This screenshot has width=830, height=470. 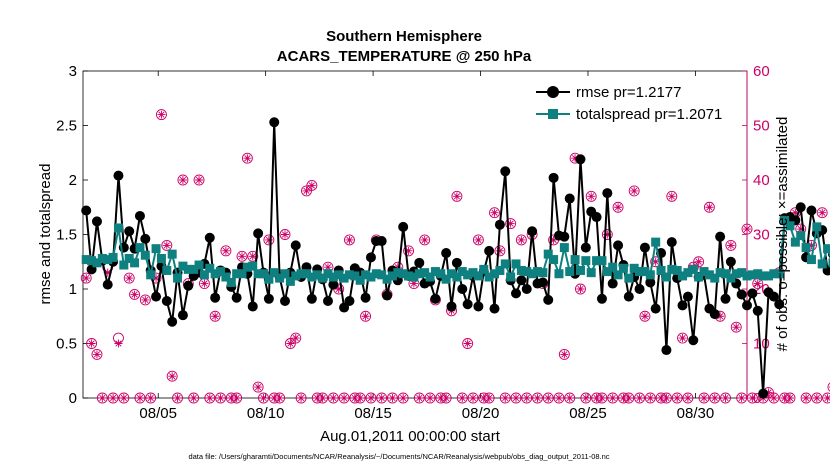 I want to click on y-tick-label: 1.5, so click(x=66, y=235).